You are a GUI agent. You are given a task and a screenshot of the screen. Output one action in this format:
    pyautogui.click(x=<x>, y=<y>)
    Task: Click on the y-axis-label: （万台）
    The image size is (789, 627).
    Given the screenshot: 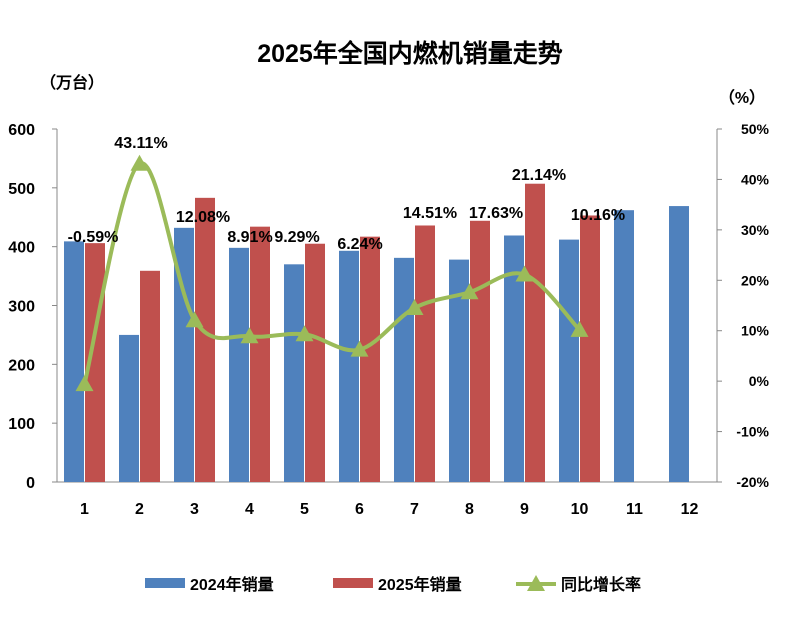 What is the action you would take?
    pyautogui.click(x=72, y=82)
    